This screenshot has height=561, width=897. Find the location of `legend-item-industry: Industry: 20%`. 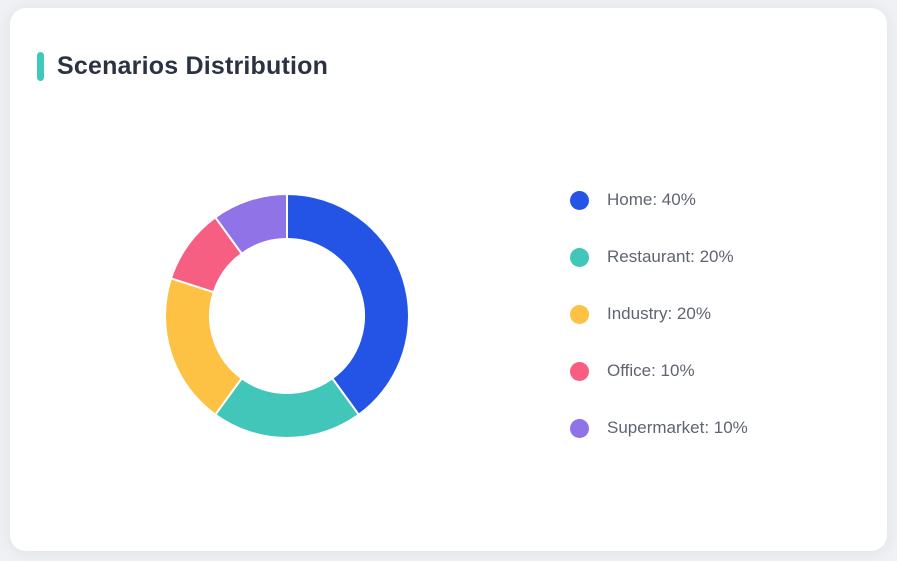

legend-item-industry: Industry: 20% is located at coordinates (659, 314).